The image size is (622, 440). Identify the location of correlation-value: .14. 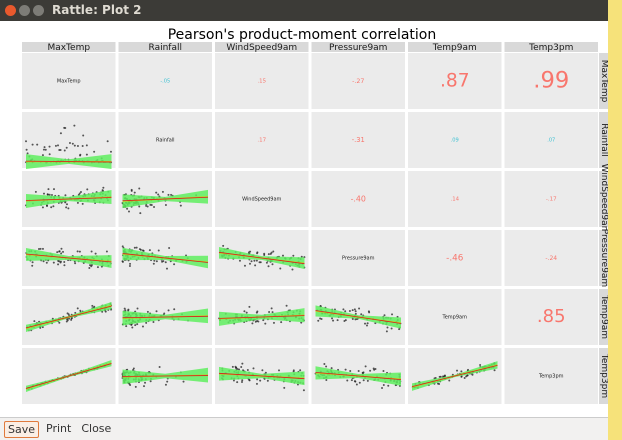
(455, 200).